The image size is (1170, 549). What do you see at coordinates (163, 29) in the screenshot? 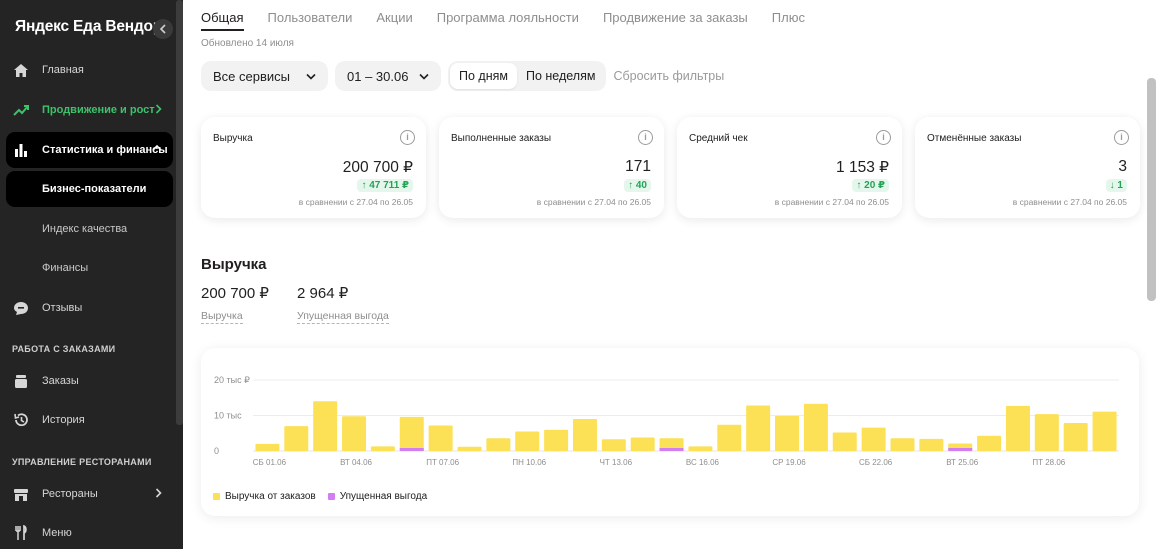
I see `collapse-sidebar-button` at bounding box center [163, 29].